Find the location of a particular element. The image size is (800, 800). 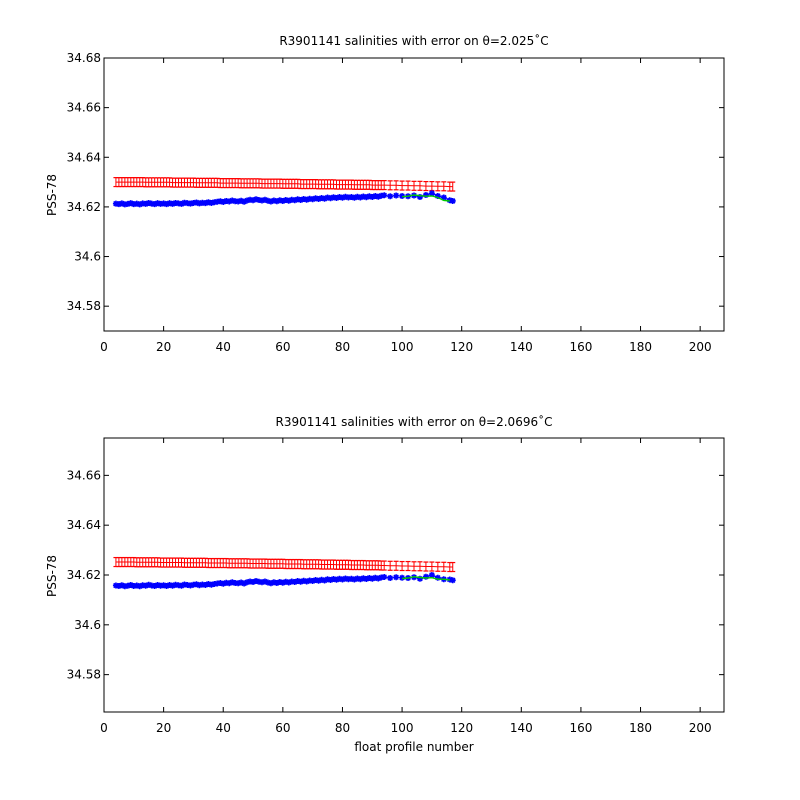

x-tick-label: 160 is located at coordinates (580, 347).